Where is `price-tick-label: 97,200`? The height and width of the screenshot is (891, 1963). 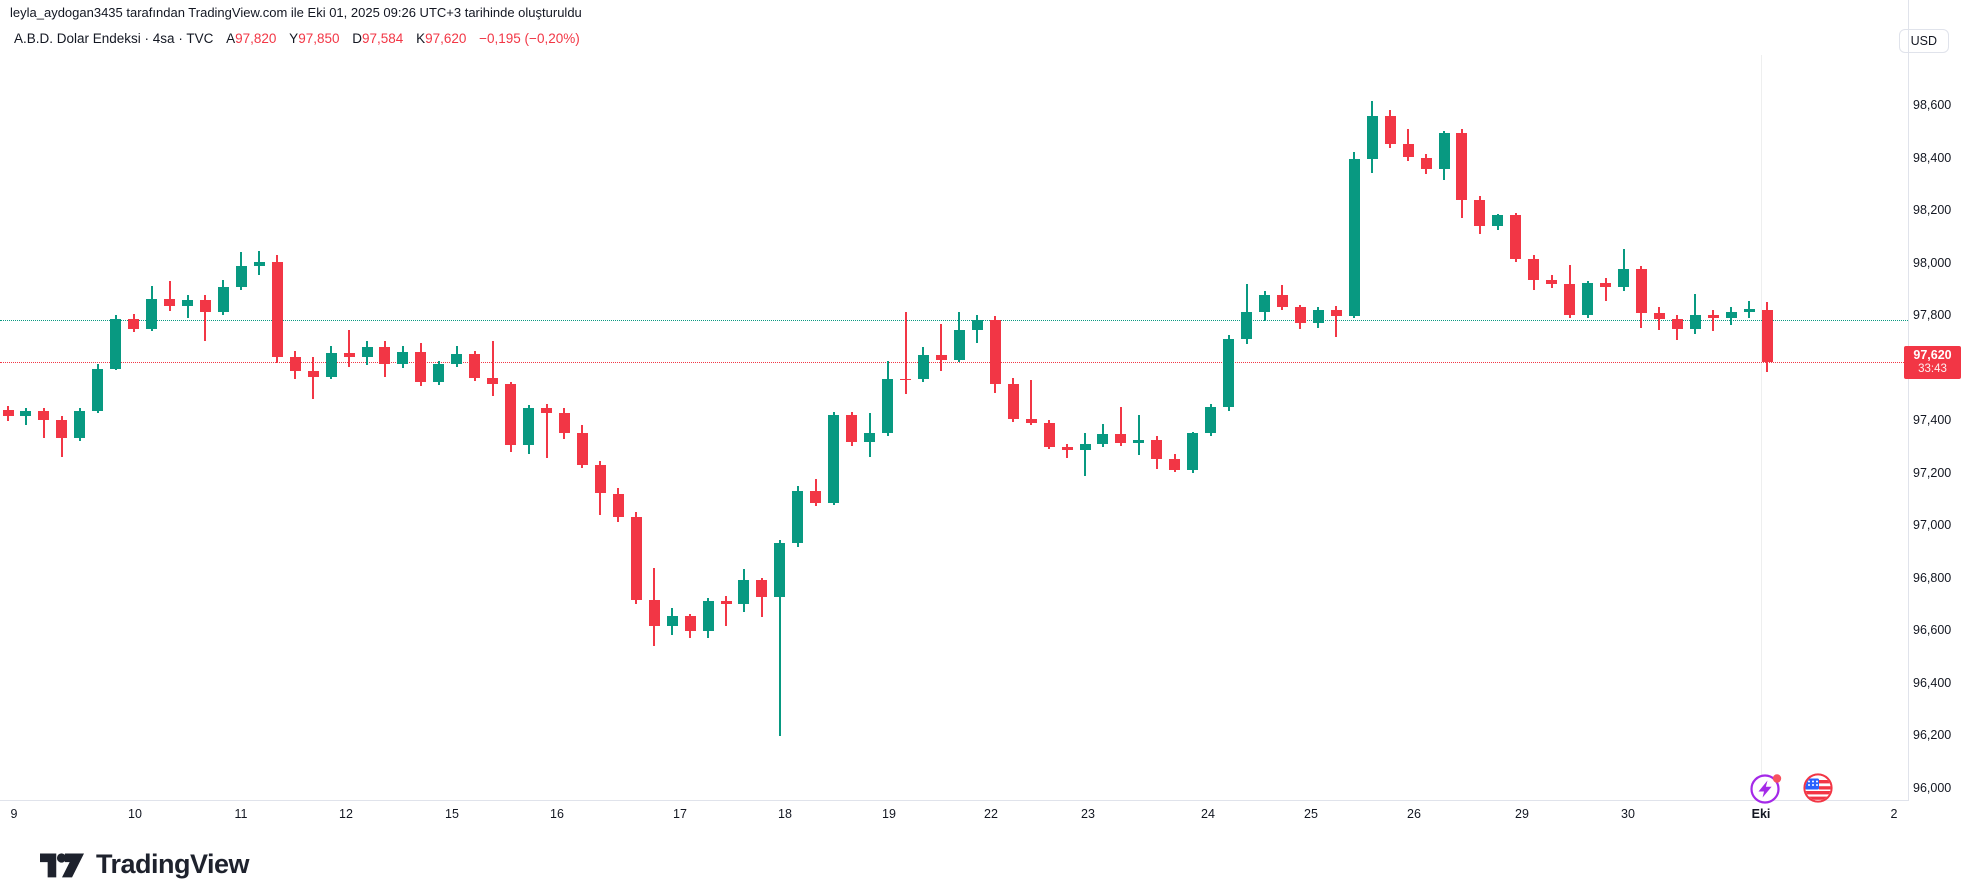 price-tick-label: 97,200 is located at coordinates (1932, 472).